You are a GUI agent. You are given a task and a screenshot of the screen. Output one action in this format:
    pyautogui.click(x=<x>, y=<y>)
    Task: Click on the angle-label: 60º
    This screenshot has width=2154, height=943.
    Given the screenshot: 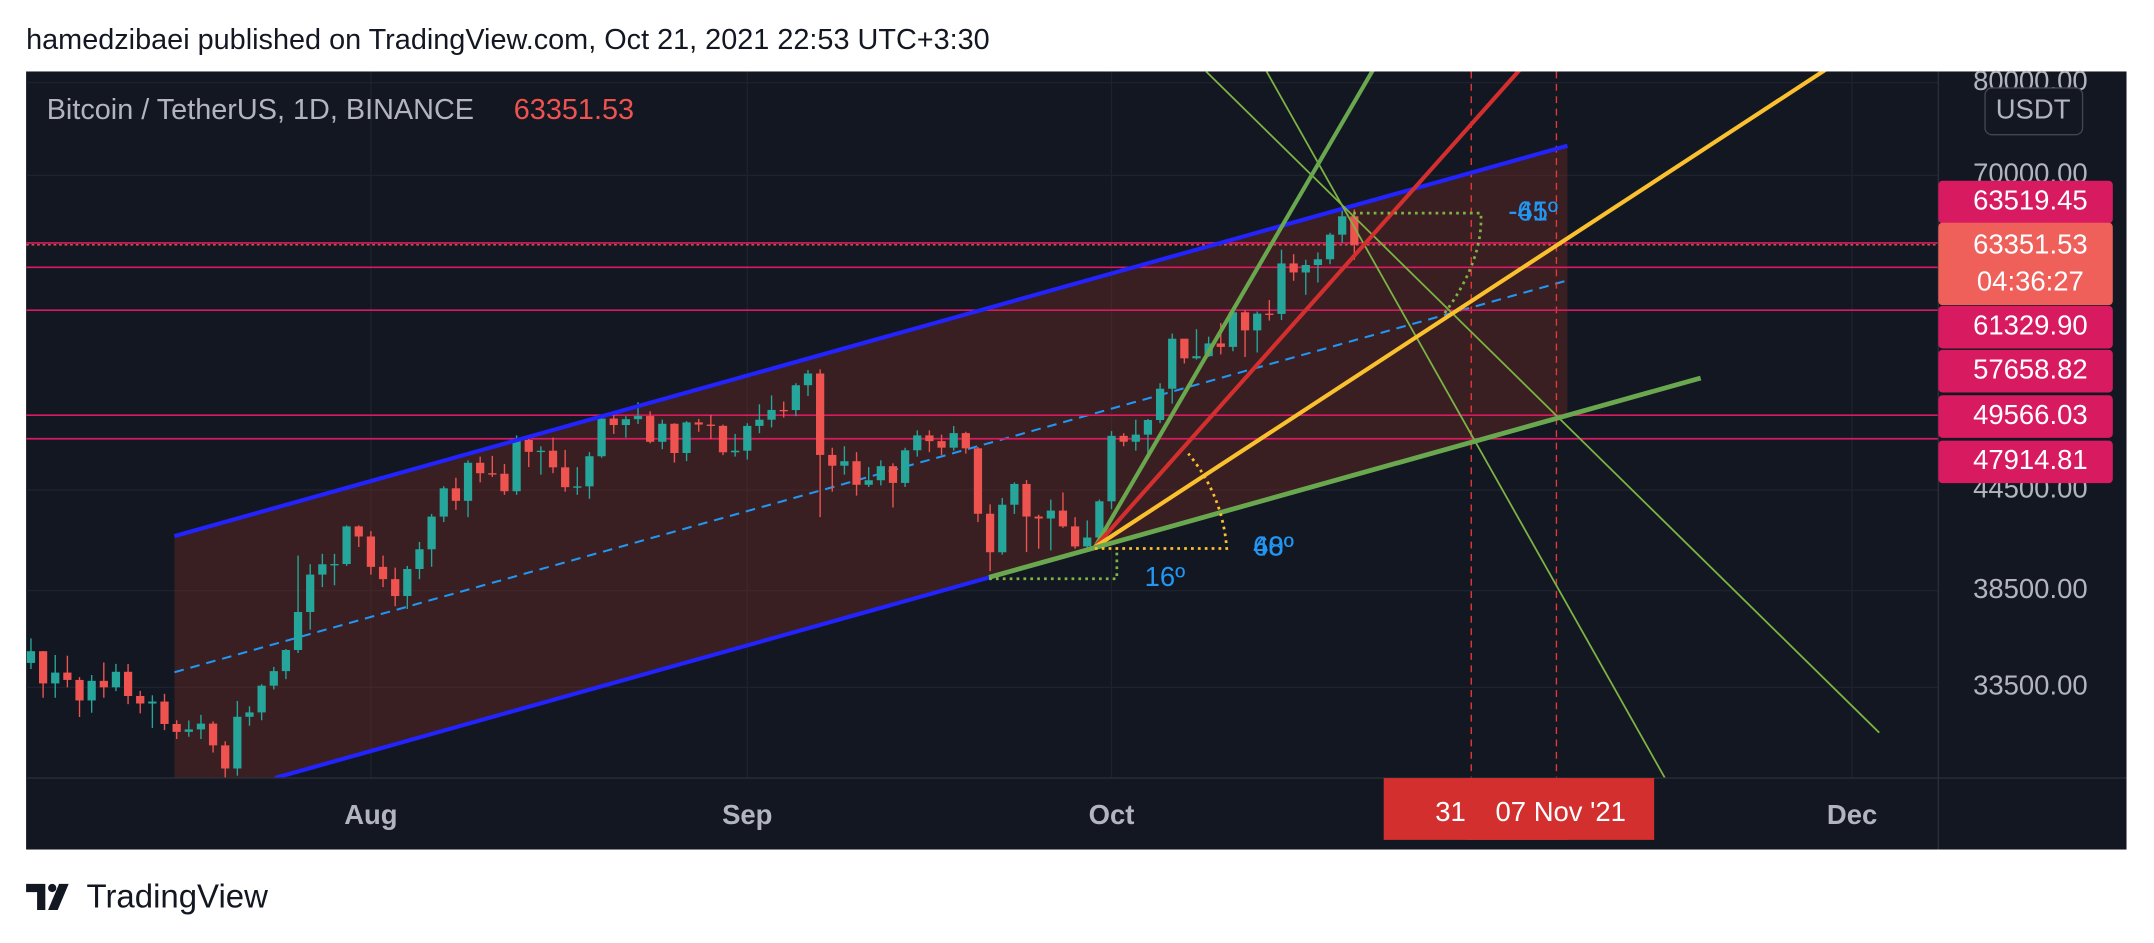 What is the action you would take?
    pyautogui.click(x=1273, y=546)
    